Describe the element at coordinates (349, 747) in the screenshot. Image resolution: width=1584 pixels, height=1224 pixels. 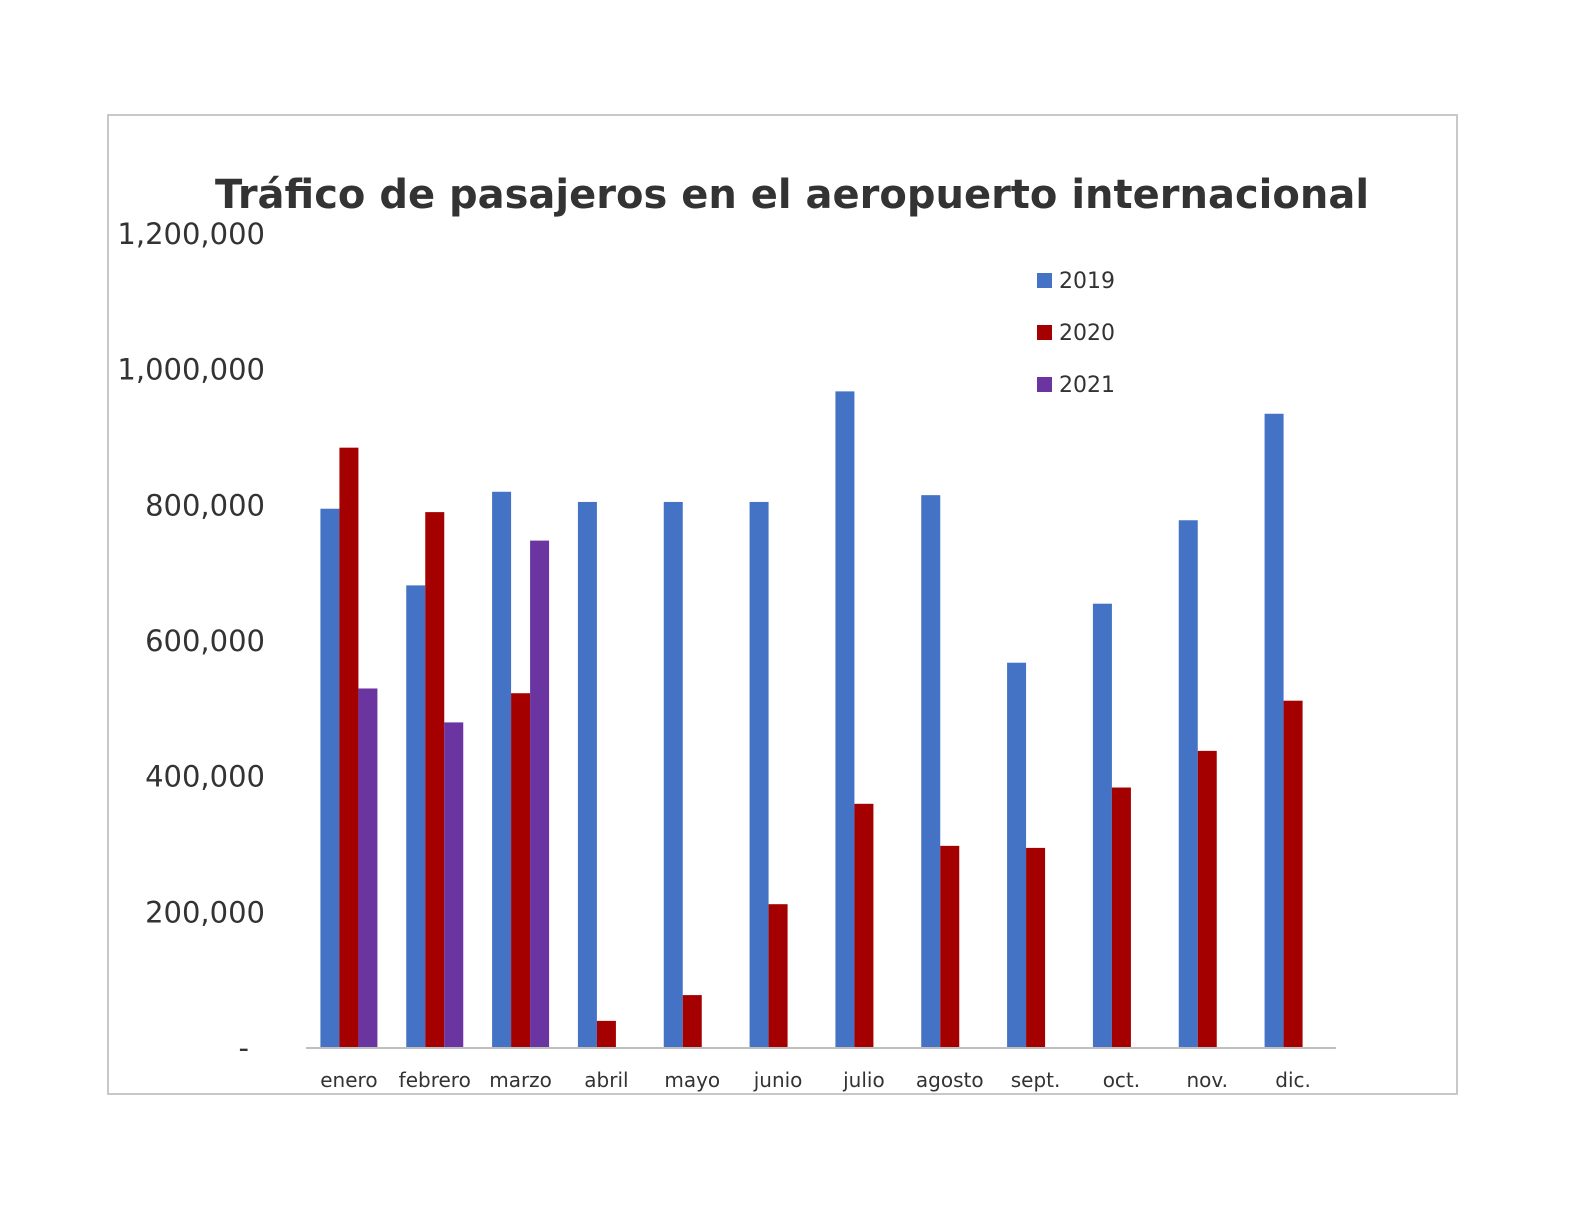
I see `bar-2020-enero` at that location.